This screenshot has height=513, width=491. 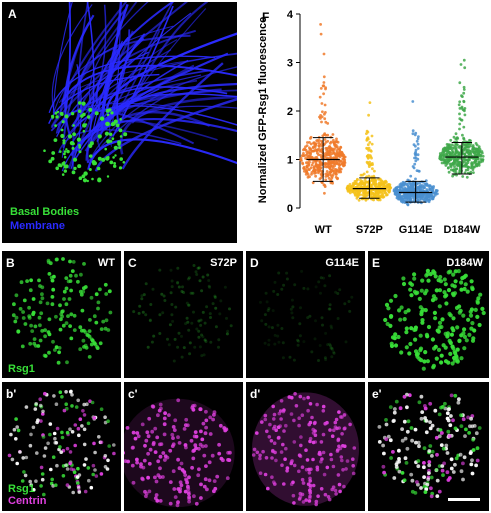 What do you see at coordinates (106, 263) in the screenshot?
I see `panel-b-tag: WT` at bounding box center [106, 263].